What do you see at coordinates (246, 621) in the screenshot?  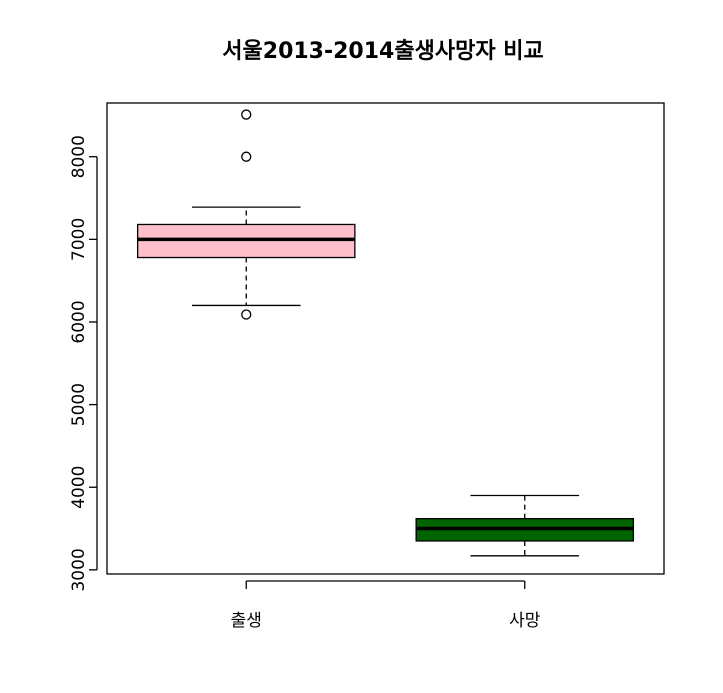 I see `x-category-label: 출생` at bounding box center [246, 621].